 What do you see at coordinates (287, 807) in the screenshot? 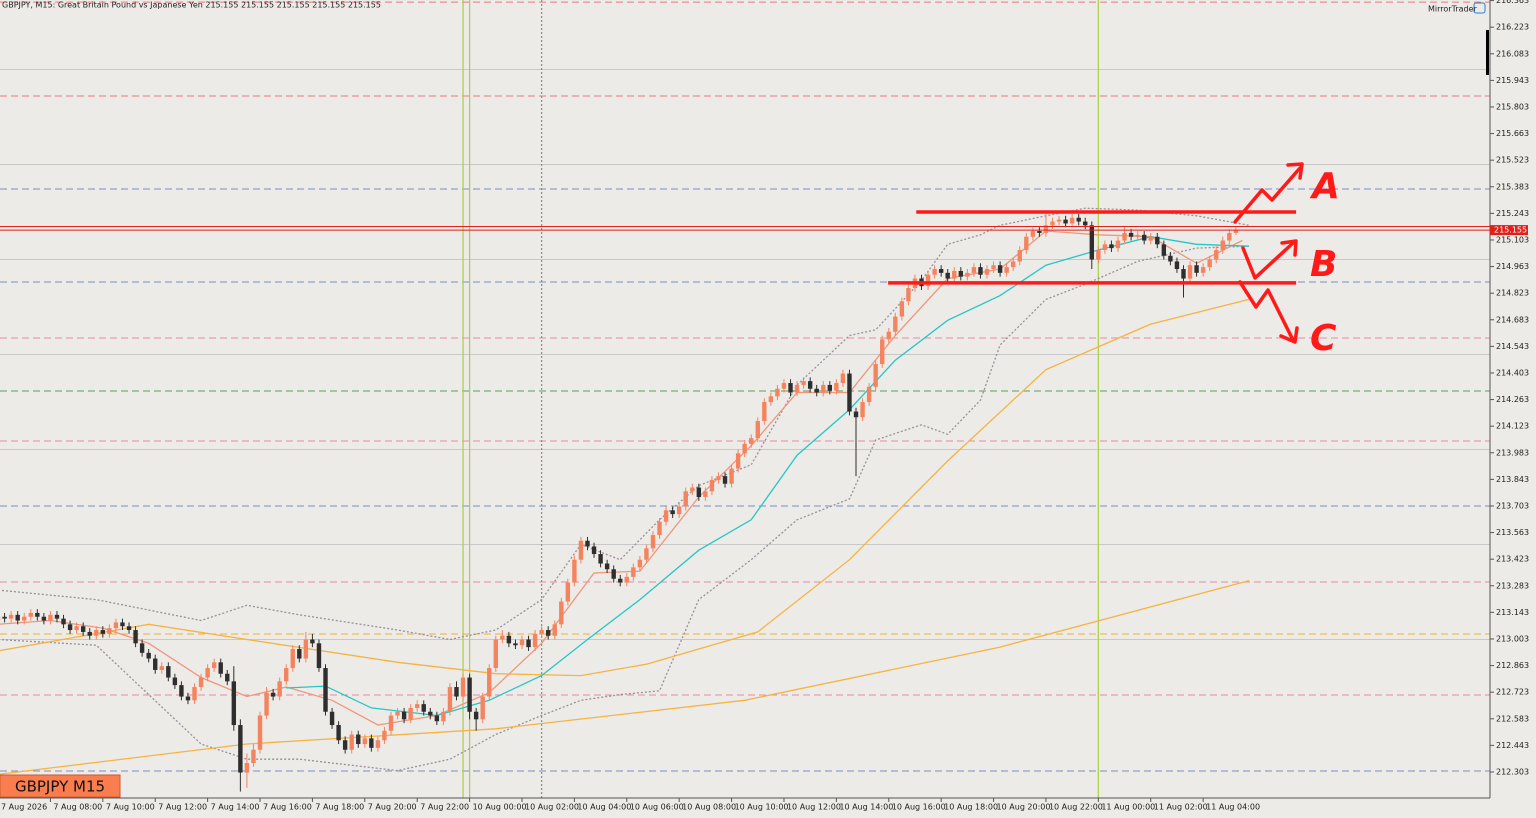
I see `x-tick-label: 7 Aug 16:00` at bounding box center [287, 807].